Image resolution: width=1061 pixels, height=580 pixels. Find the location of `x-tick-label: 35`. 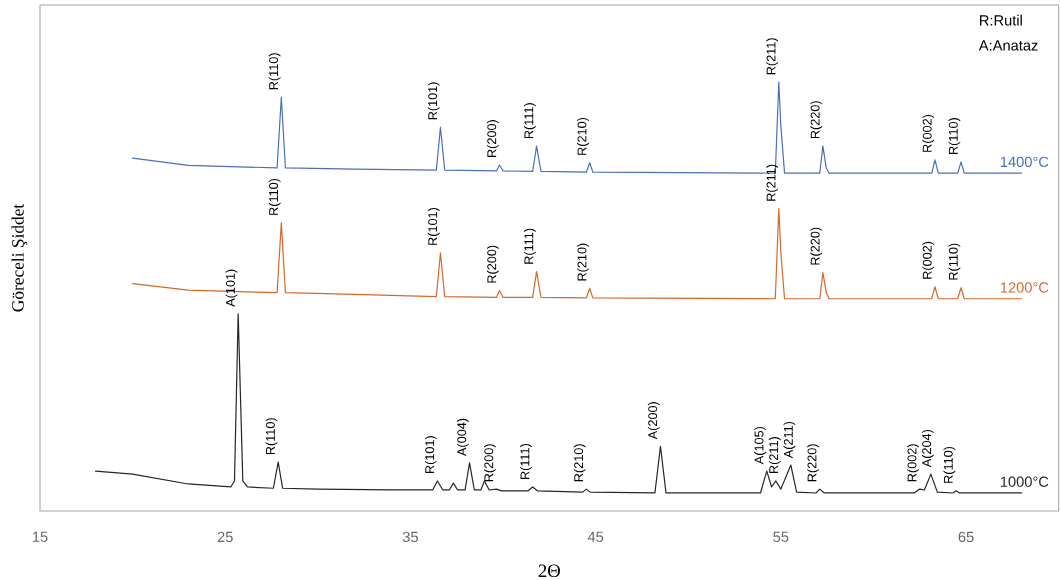

x-tick-label: 35 is located at coordinates (410, 537).